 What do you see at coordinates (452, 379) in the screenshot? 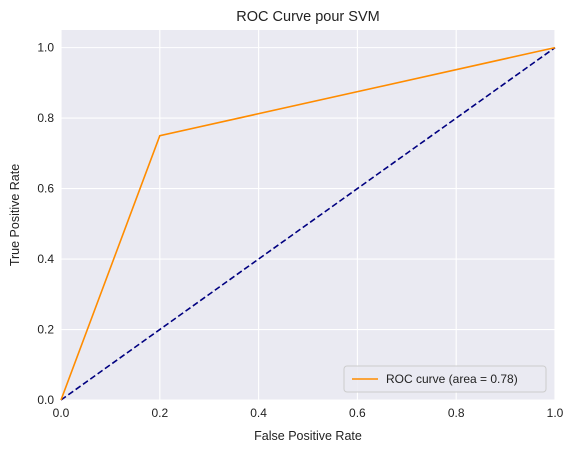
I see `legend-label-roc-curve: ROC curve (area = 0.78)` at bounding box center [452, 379].